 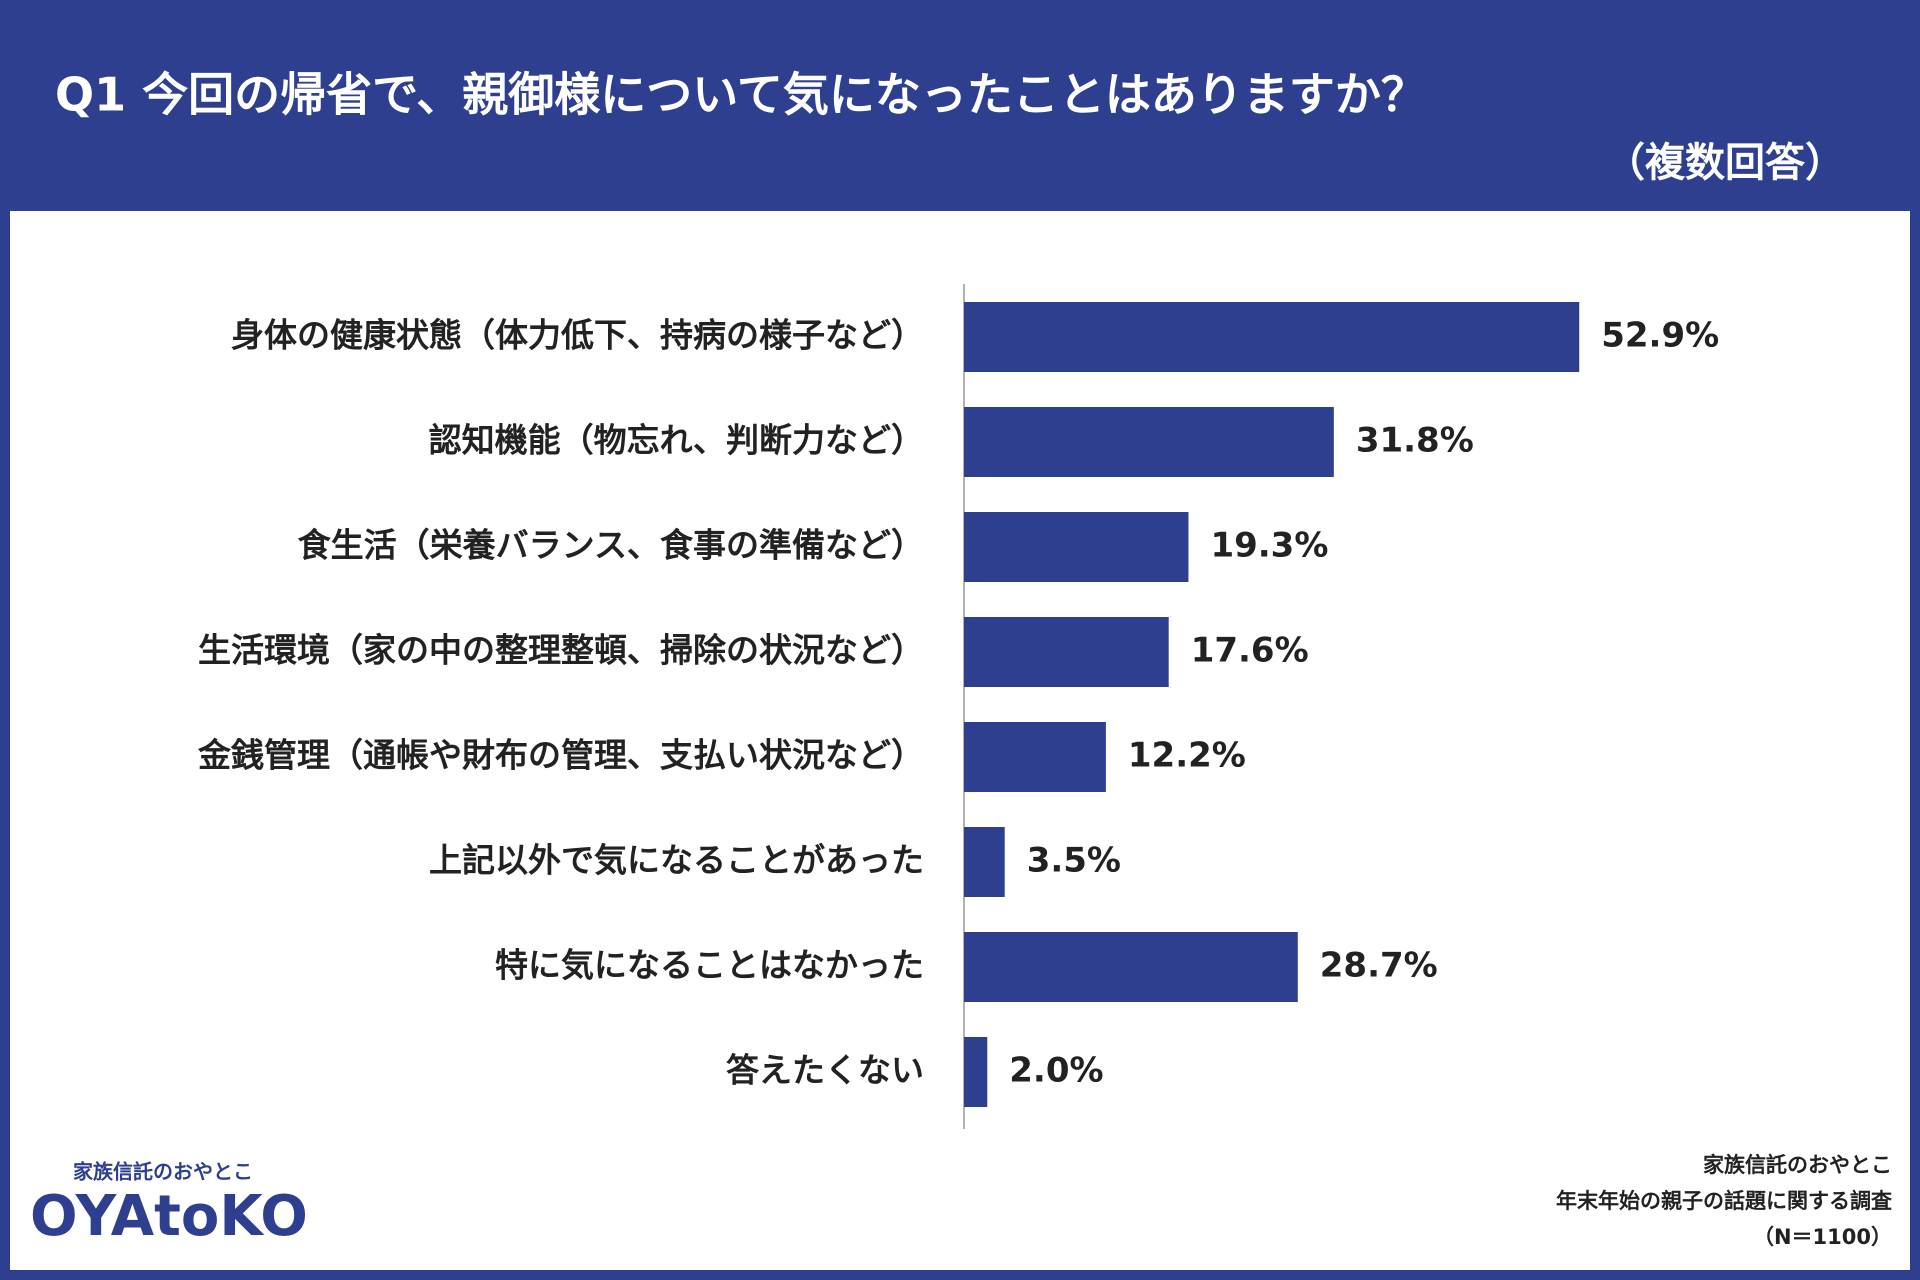 What do you see at coordinates (1056, 1071) in the screenshot?
I see `value-label: 2.0%` at bounding box center [1056, 1071].